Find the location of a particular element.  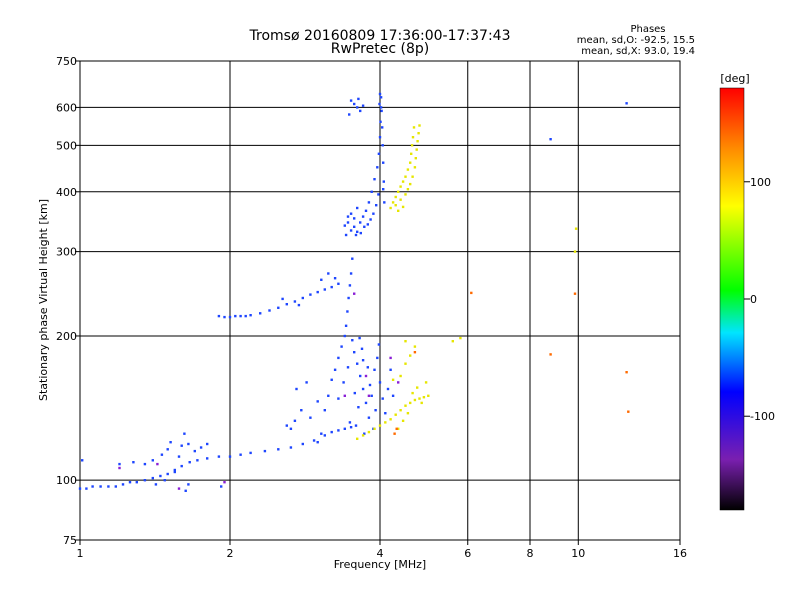

colorbar-tick-label: -100 is located at coordinates (762, 416).